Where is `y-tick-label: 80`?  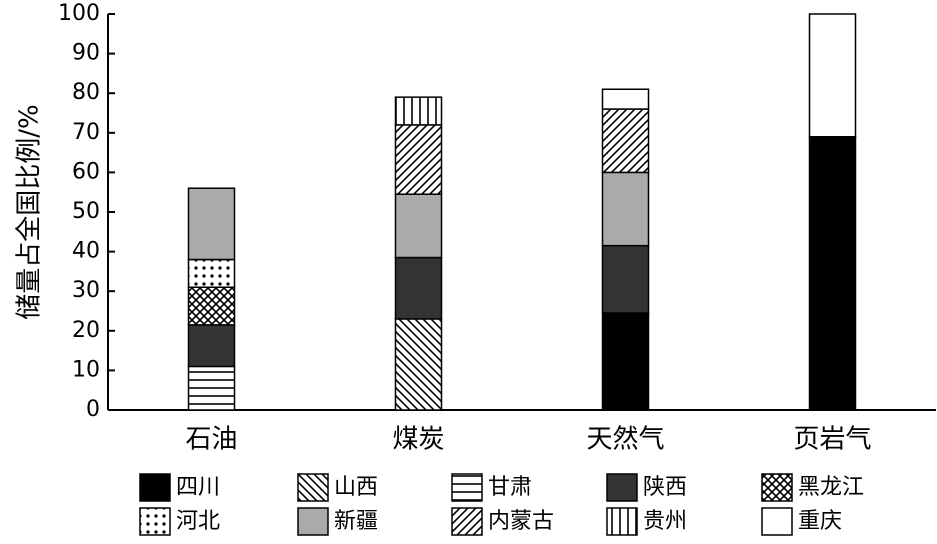 y-tick-label: 80 is located at coordinates (86, 92).